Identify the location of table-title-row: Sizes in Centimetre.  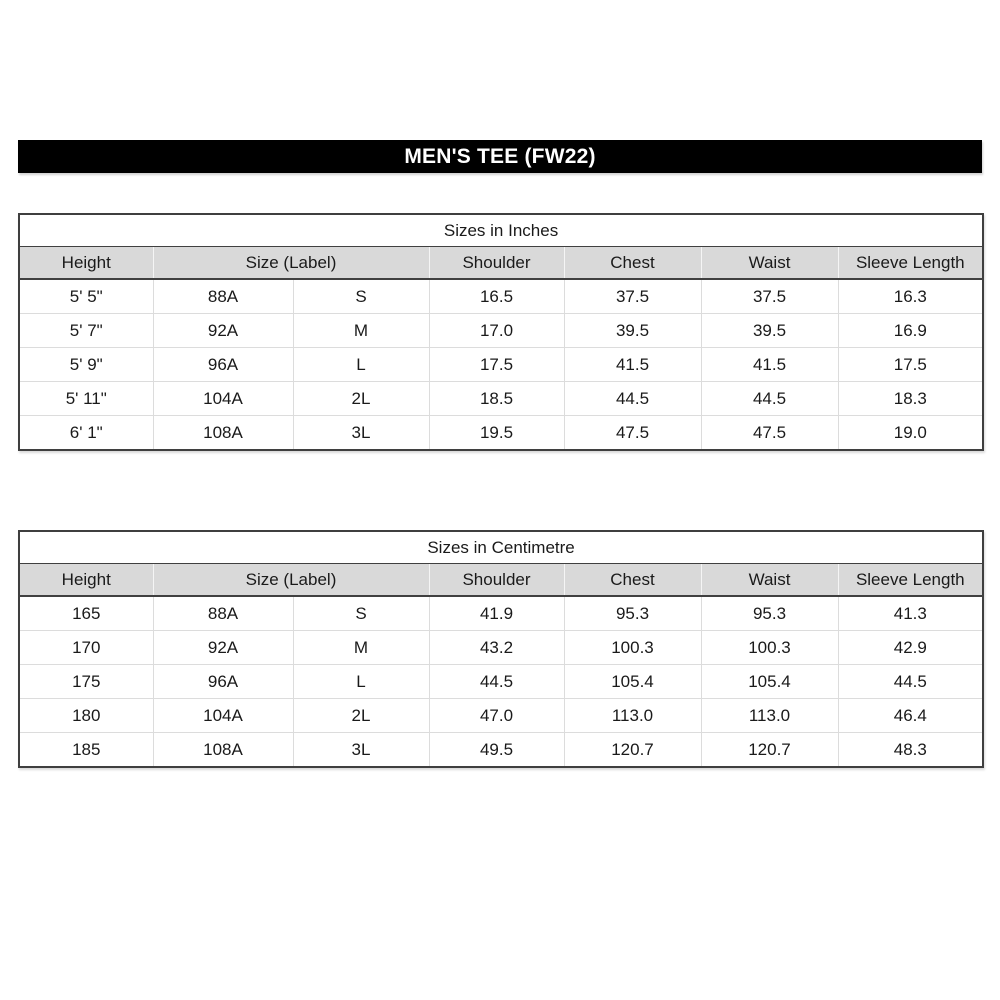
(501, 547).